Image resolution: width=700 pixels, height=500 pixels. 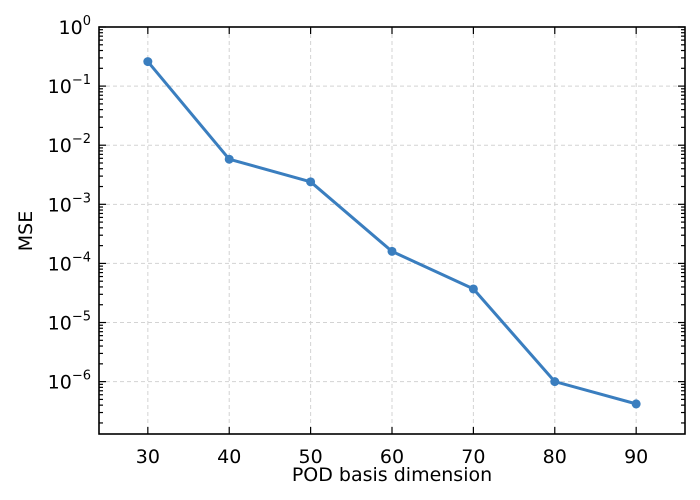 What do you see at coordinates (555, 457) in the screenshot?
I see `x-tick-label: 80` at bounding box center [555, 457].